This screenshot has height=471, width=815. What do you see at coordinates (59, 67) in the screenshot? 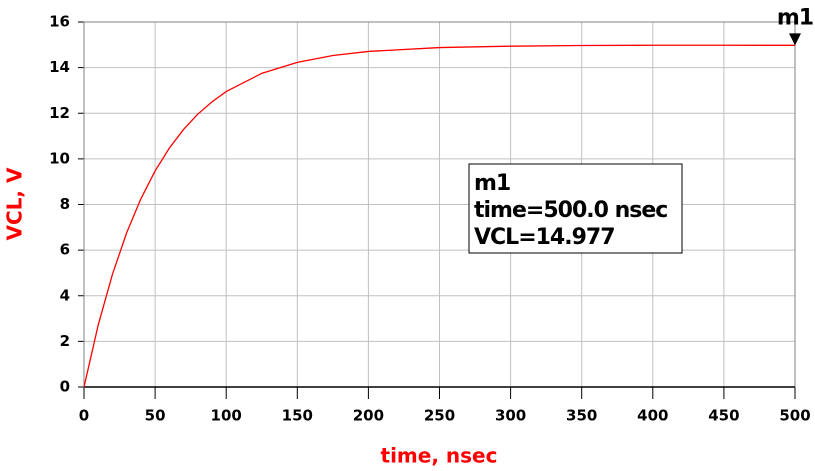
I see `y-tick-label: 14` at bounding box center [59, 67].